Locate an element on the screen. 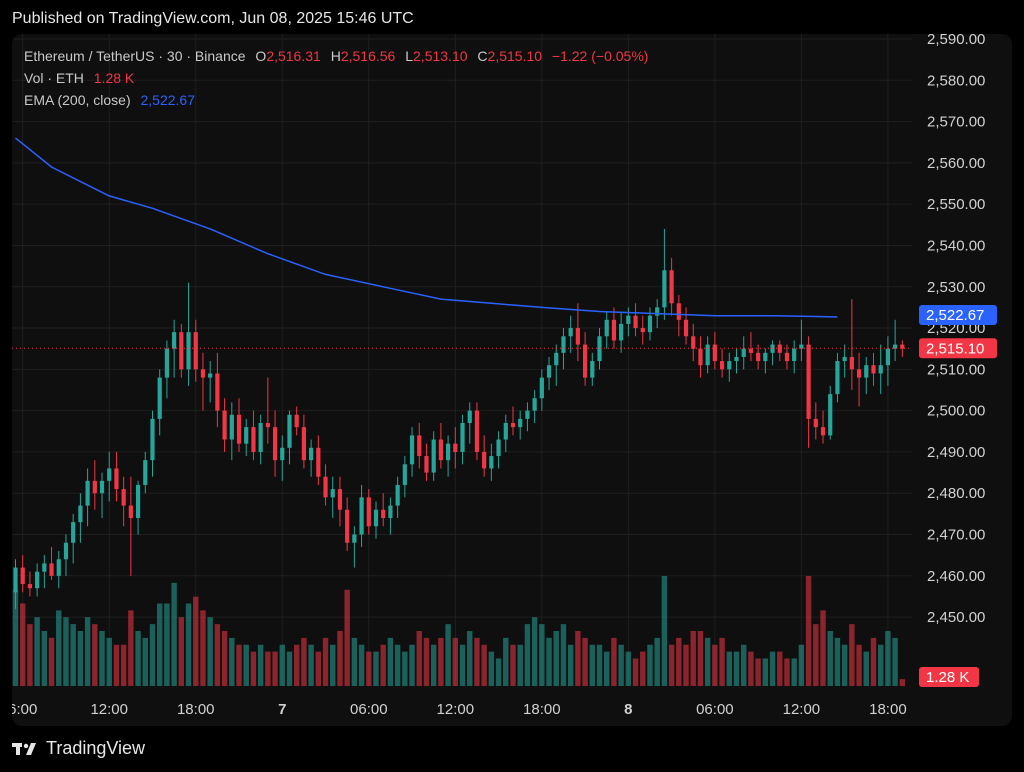  volume-badge-bg is located at coordinates (949, 677).